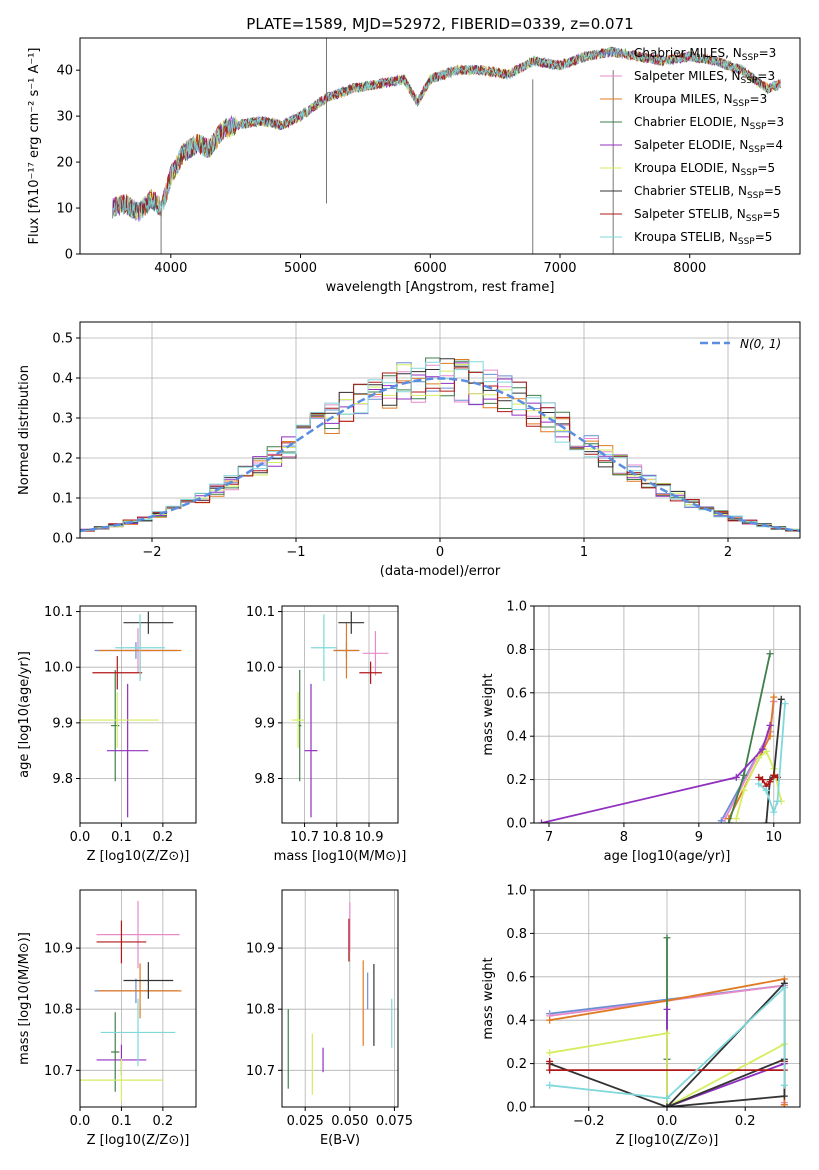 This screenshot has height=1170, width=819. I want to click on y-tick-label: 10.1, so click(58, 612).